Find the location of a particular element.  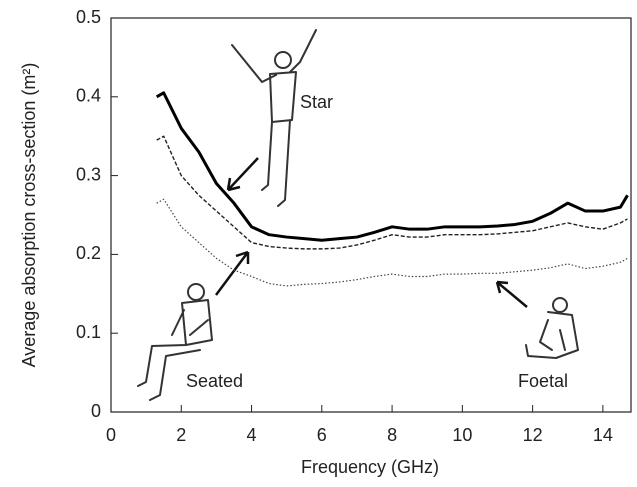

seated-arrow is located at coordinates (232, 273).